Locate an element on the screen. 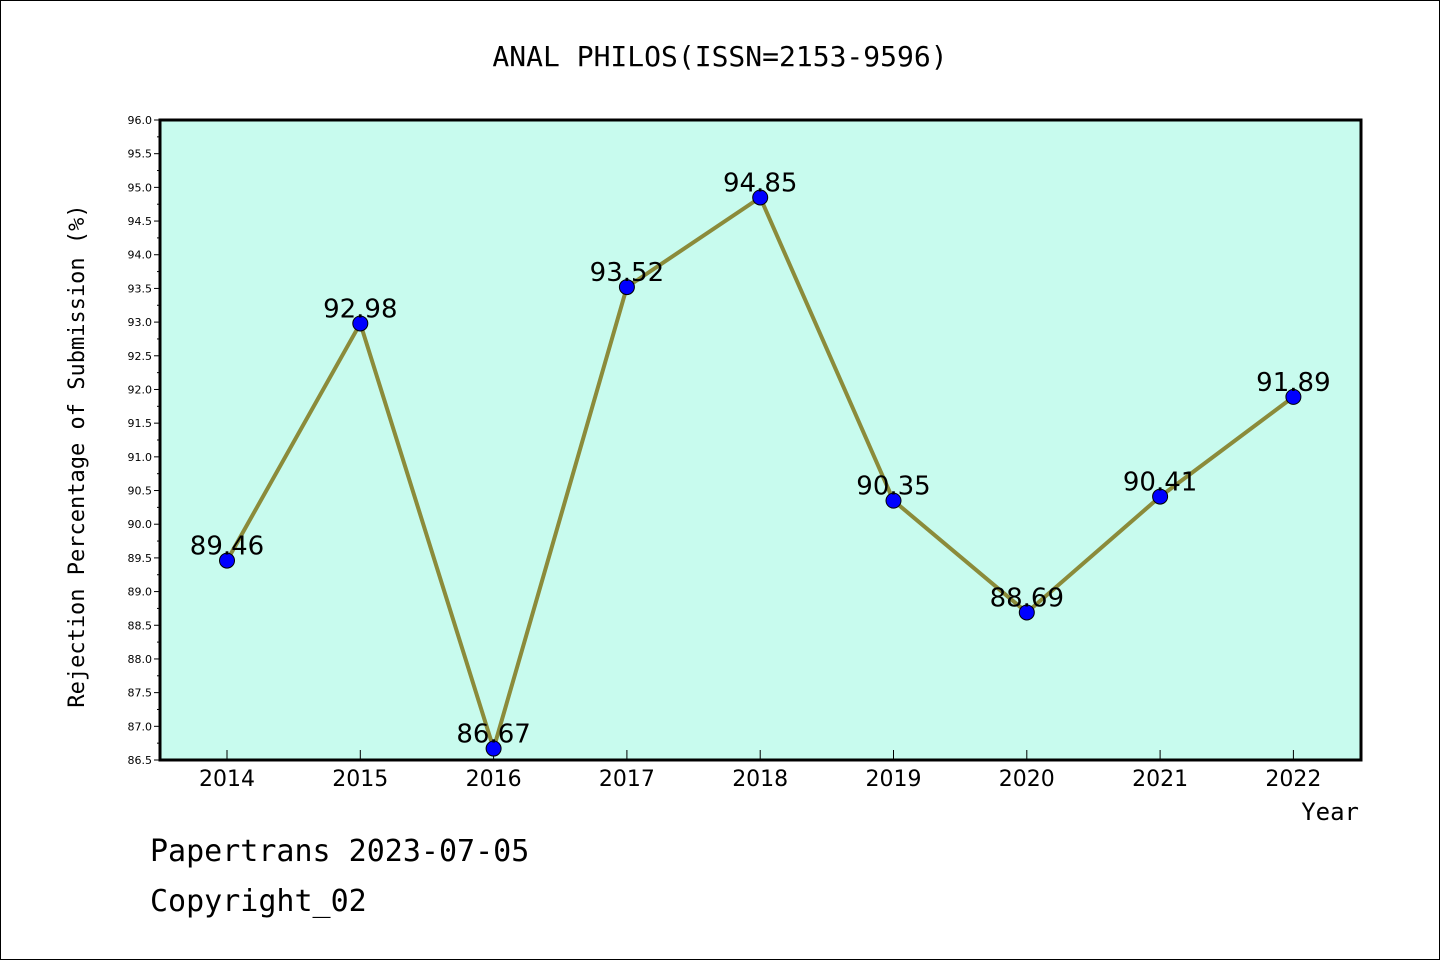 This screenshot has width=1440, height=960. data-label: 93.52 is located at coordinates (627, 273).